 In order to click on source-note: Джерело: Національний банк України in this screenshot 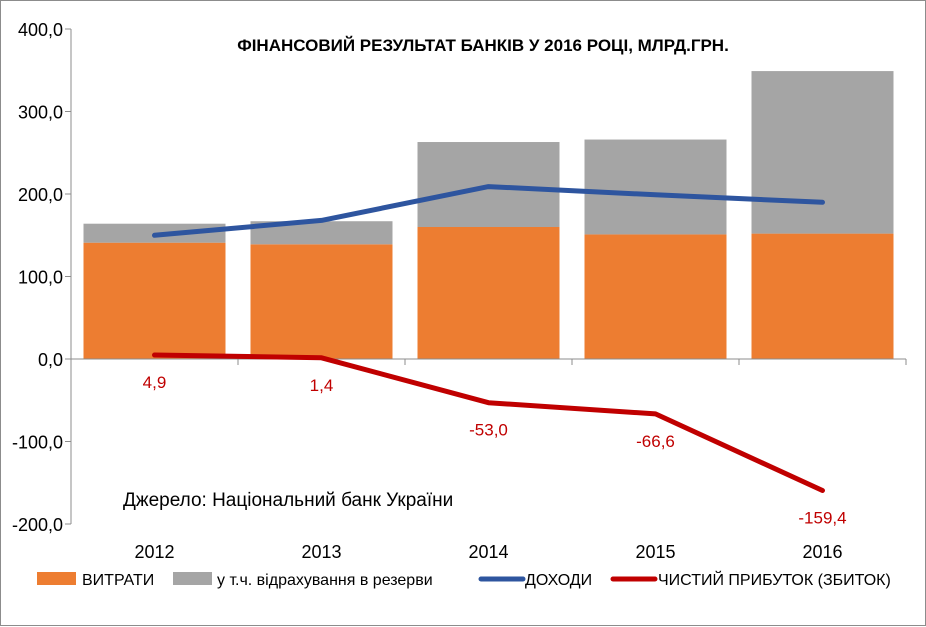, I will do `click(288, 500)`.